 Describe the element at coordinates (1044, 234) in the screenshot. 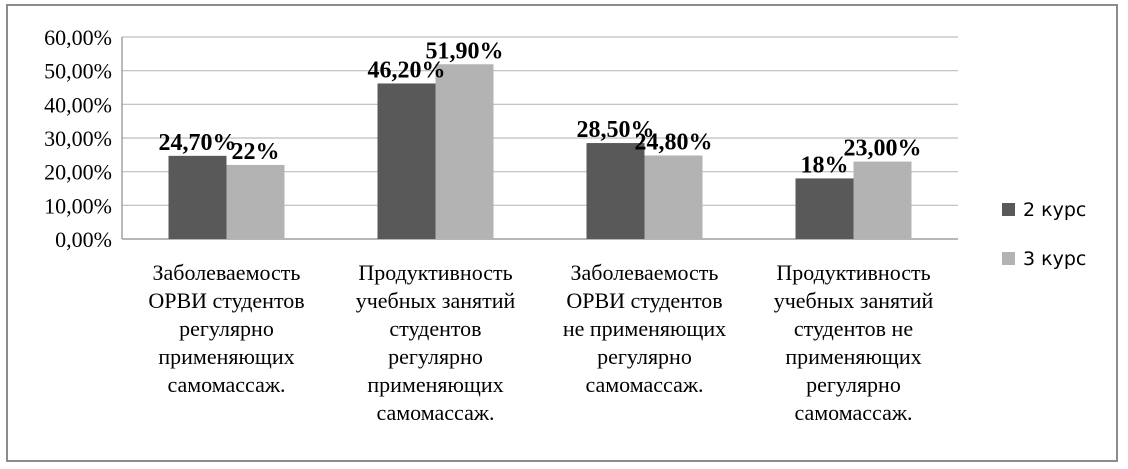

I see `legend: 2 курс 3 курс` at that location.